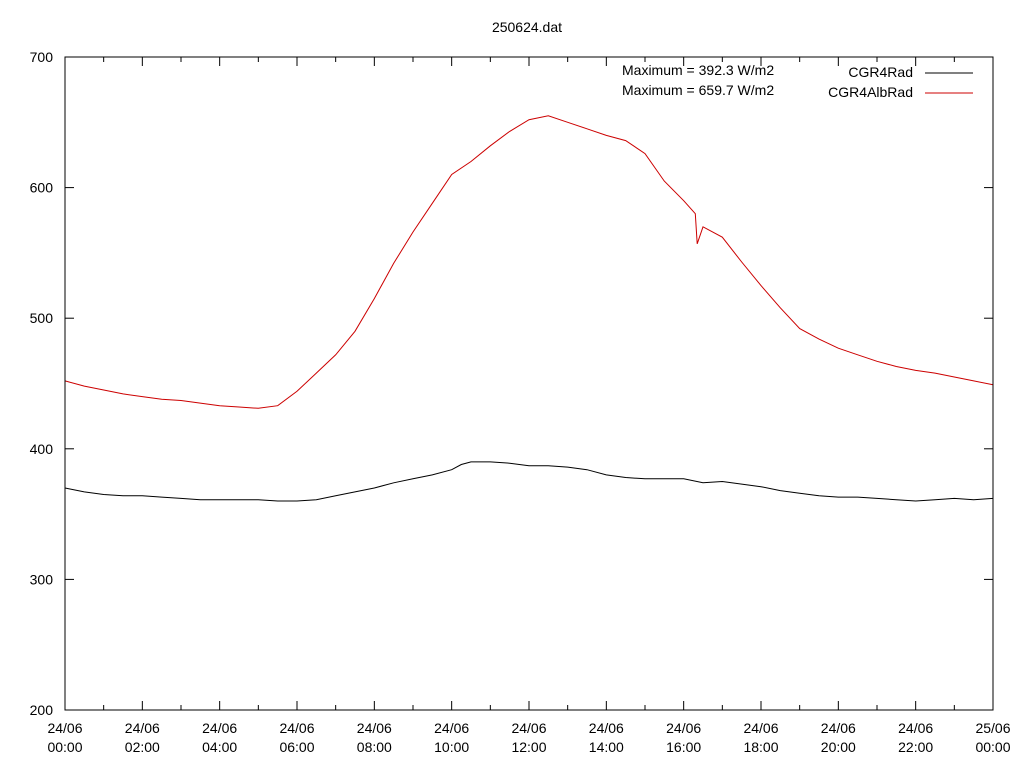 The height and width of the screenshot is (768, 1024). I want to click on x-tick-label-time: 02:00, so click(142, 747).